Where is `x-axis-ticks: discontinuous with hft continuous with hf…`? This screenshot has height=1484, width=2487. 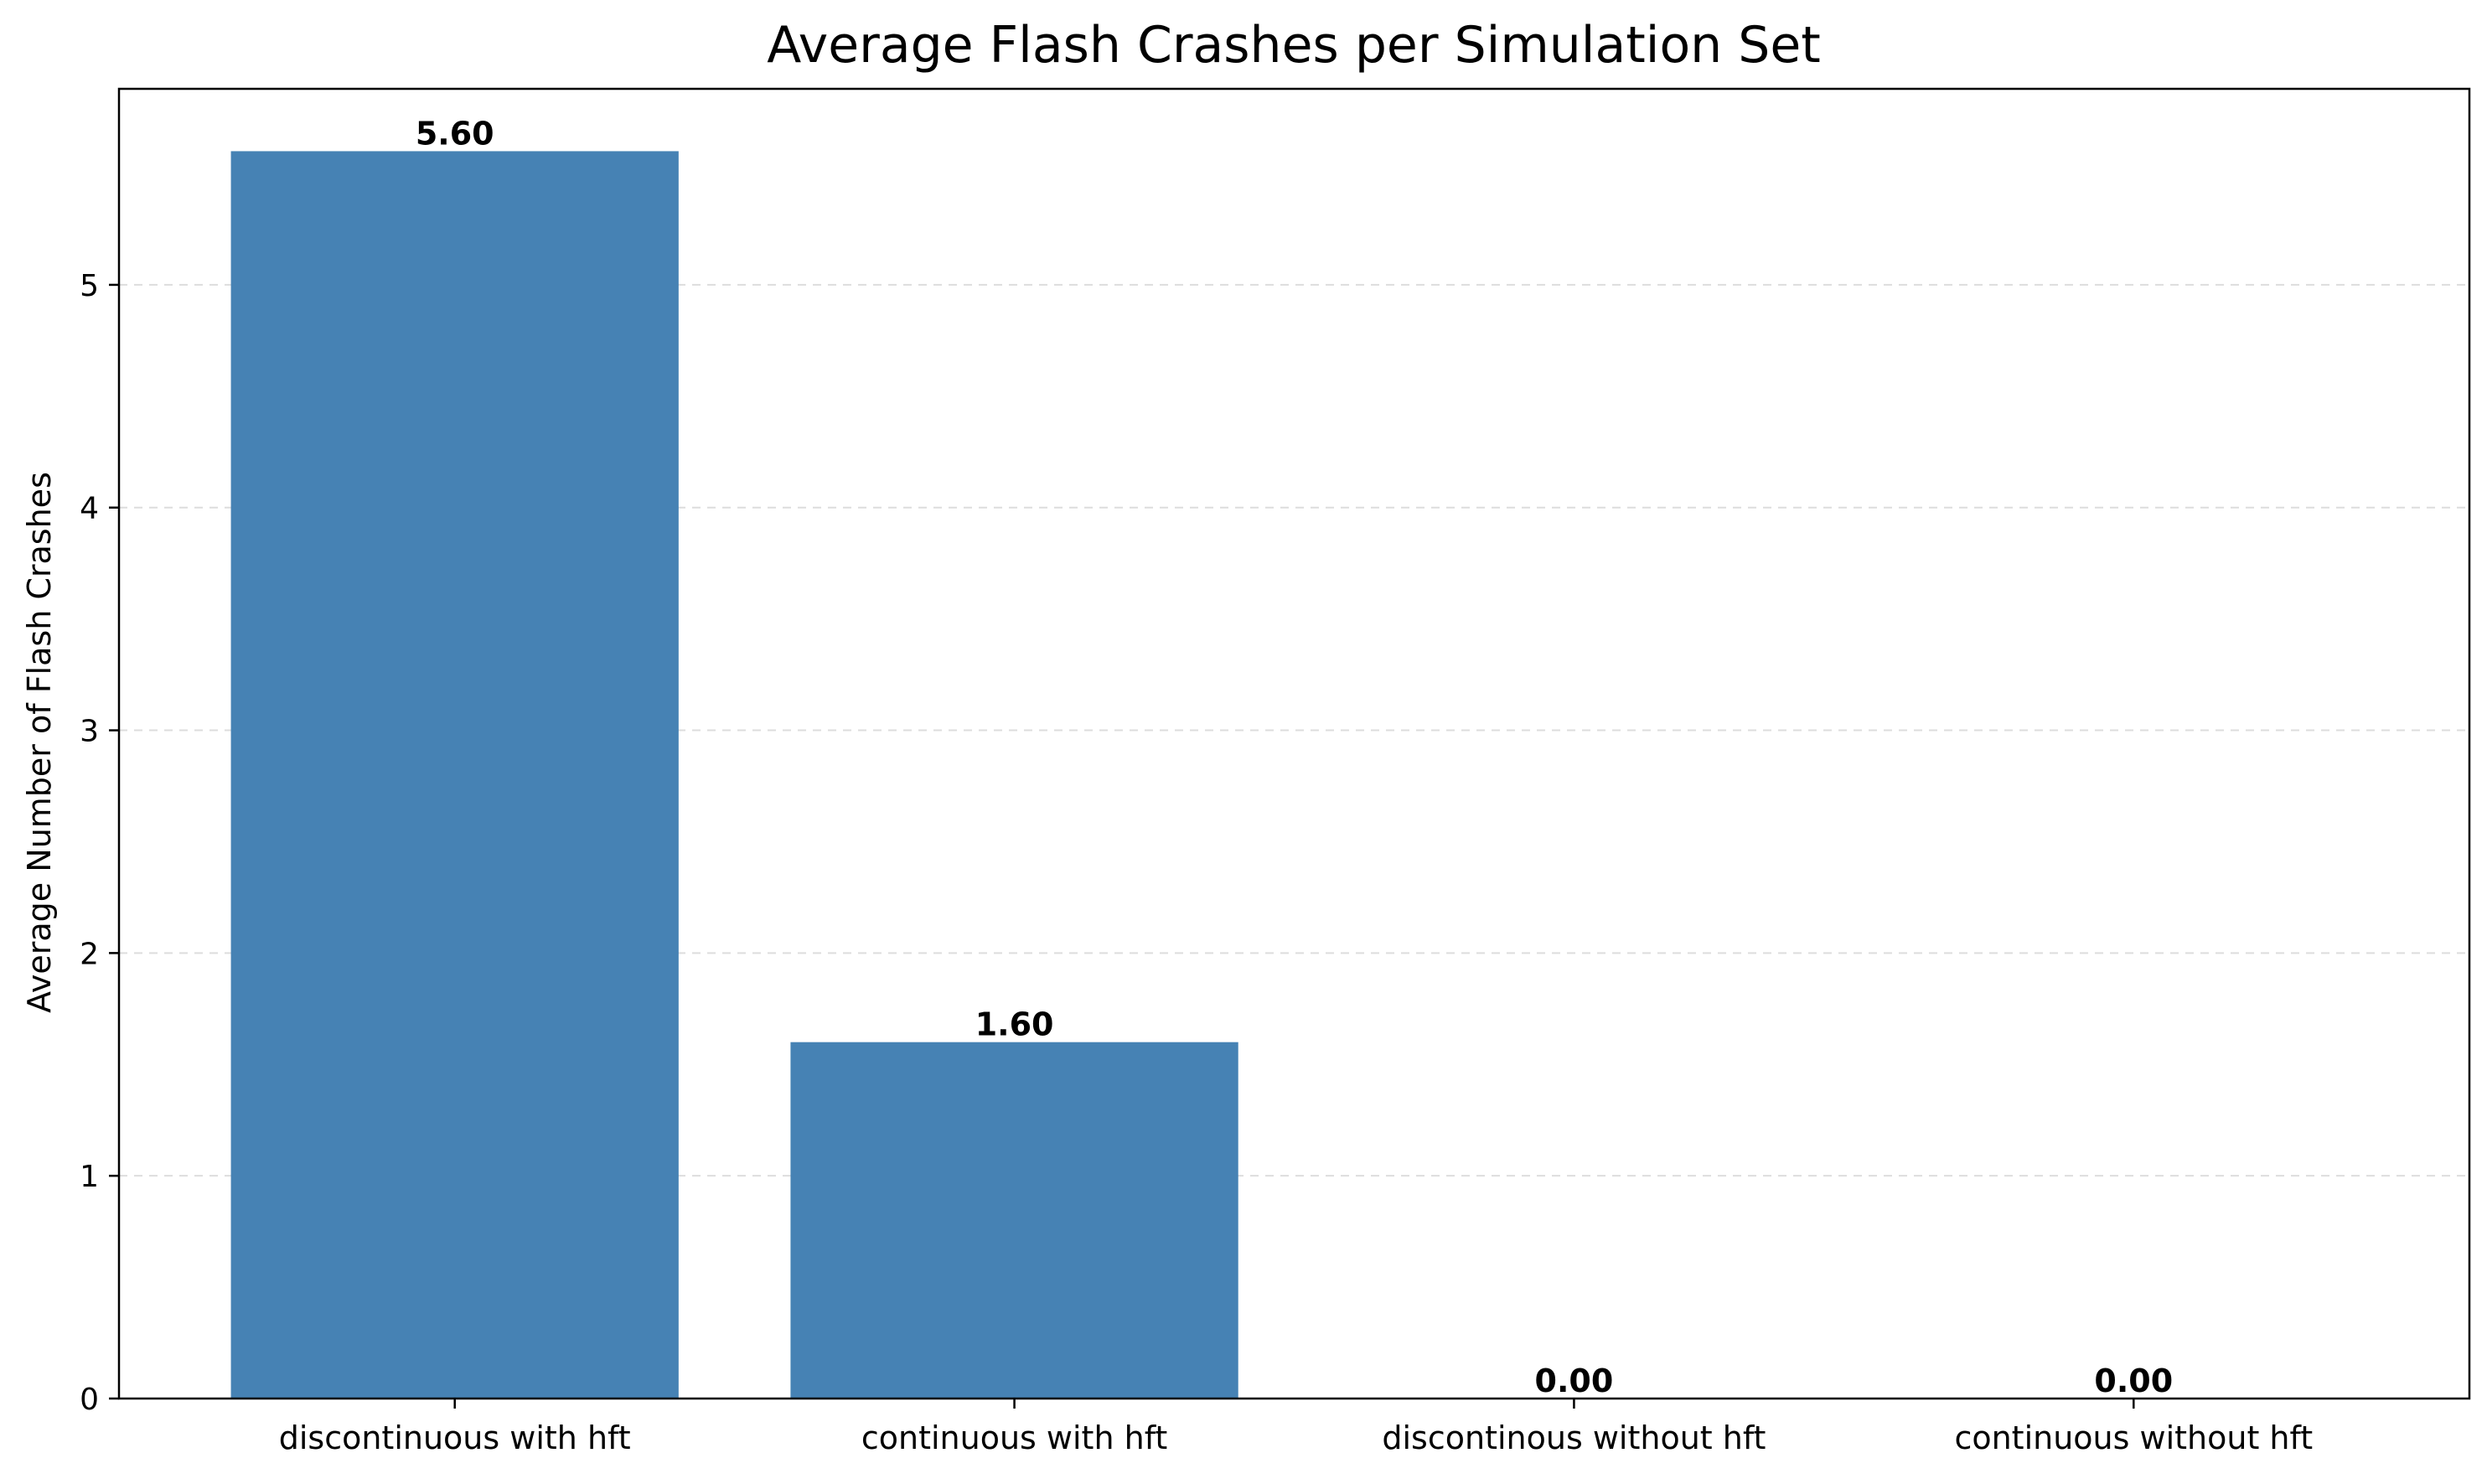
x-axis-ticks: discontinuous with hft continuous with hf… is located at coordinates (1296, 1428).